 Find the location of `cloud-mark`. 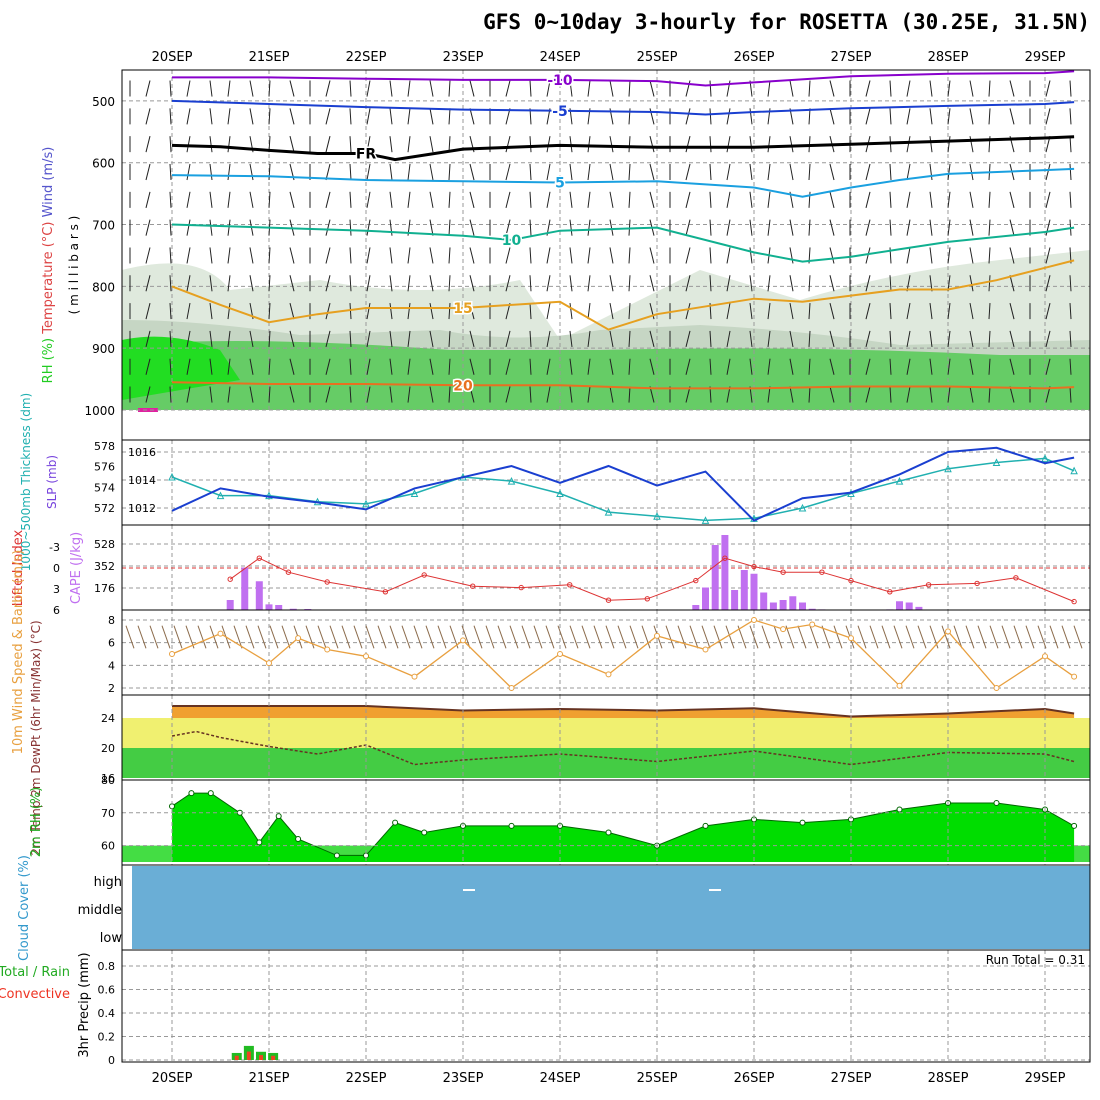

cloud-mark is located at coordinates (715, 890).